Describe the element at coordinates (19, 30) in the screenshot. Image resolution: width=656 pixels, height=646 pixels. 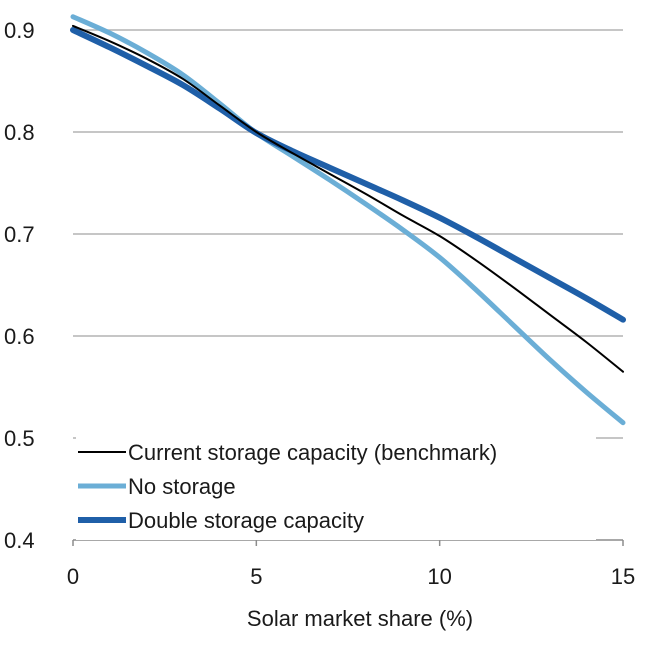
I see `y-tick-label: 0.9` at that location.